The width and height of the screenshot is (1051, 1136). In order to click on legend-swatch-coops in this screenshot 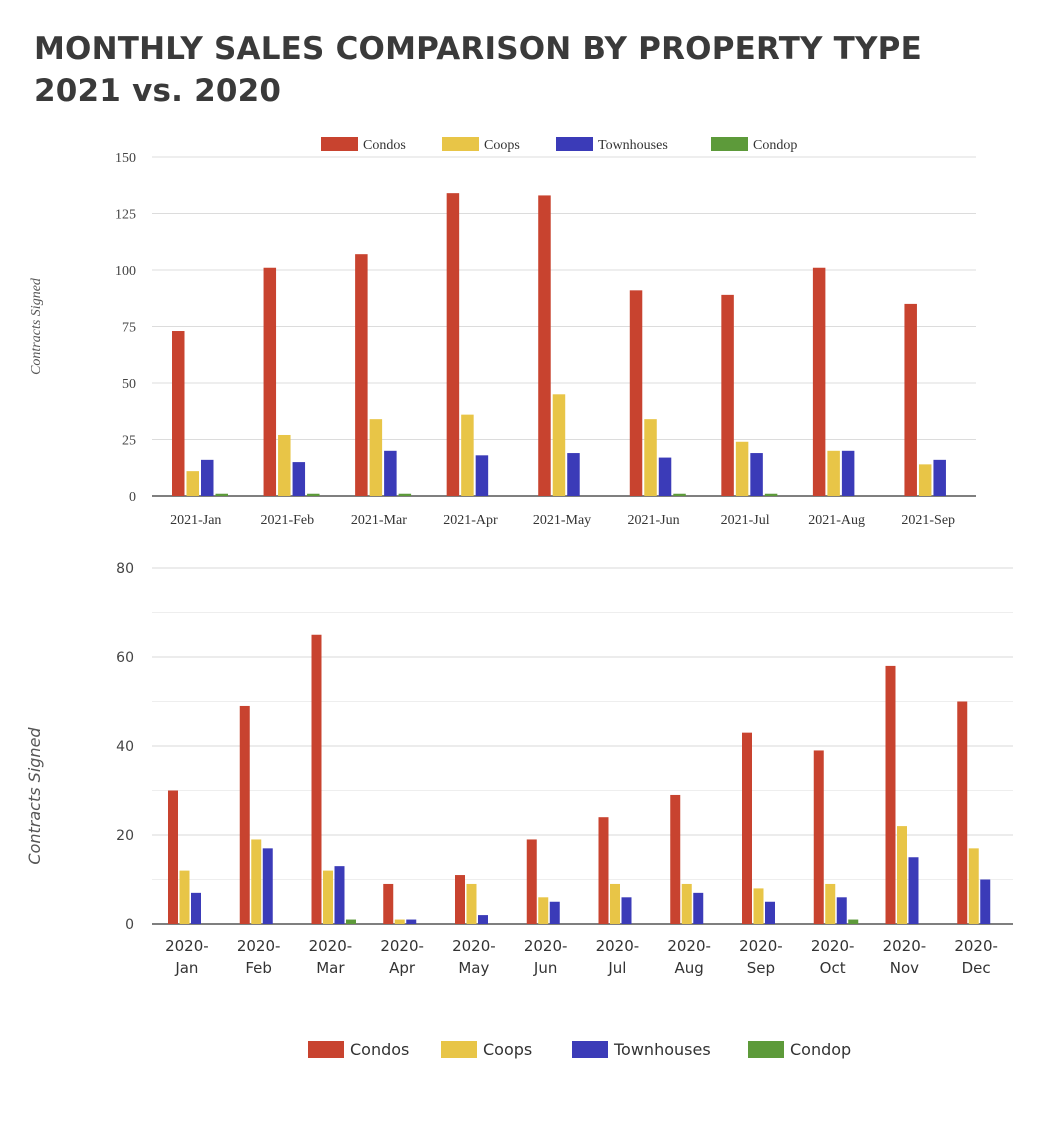, I will do `click(459, 1049)`.